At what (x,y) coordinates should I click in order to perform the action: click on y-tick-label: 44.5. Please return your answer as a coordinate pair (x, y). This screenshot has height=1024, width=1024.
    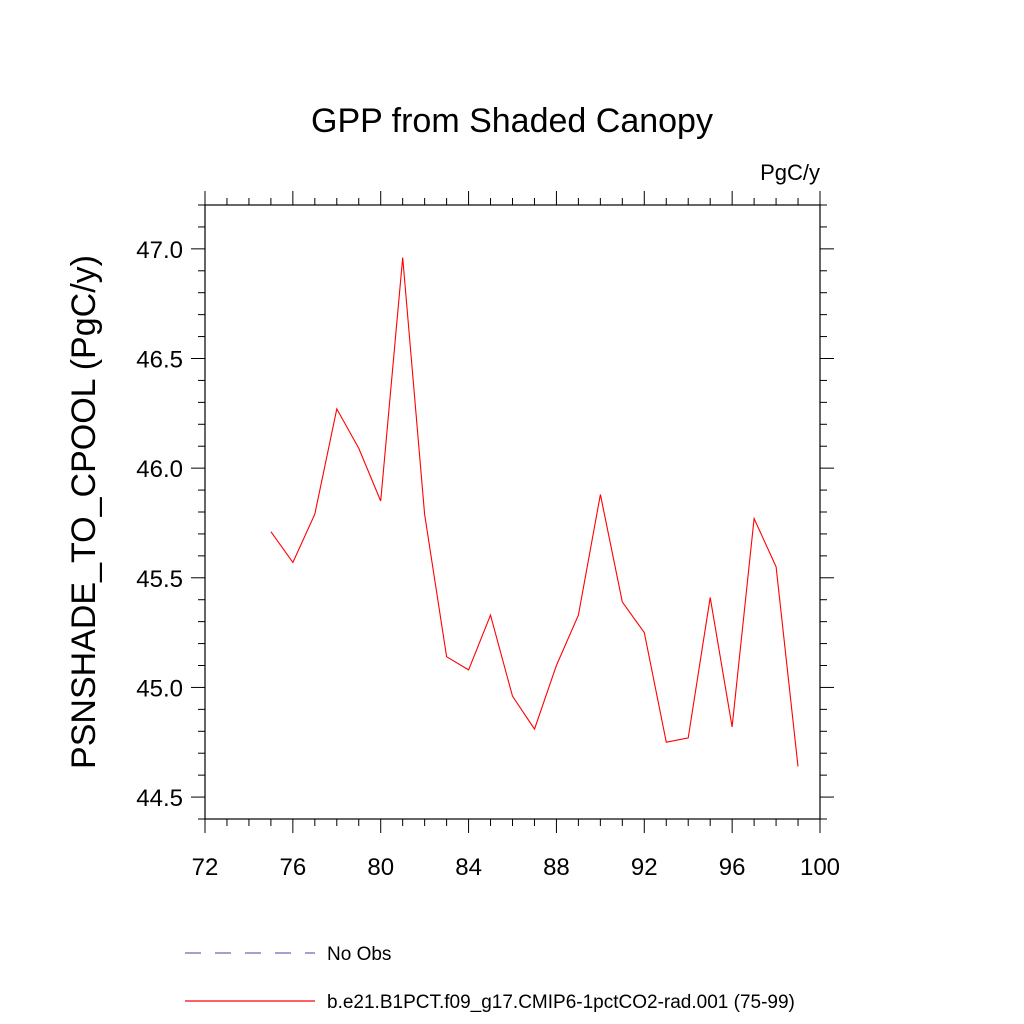
    Looking at the image, I should click on (159, 798).